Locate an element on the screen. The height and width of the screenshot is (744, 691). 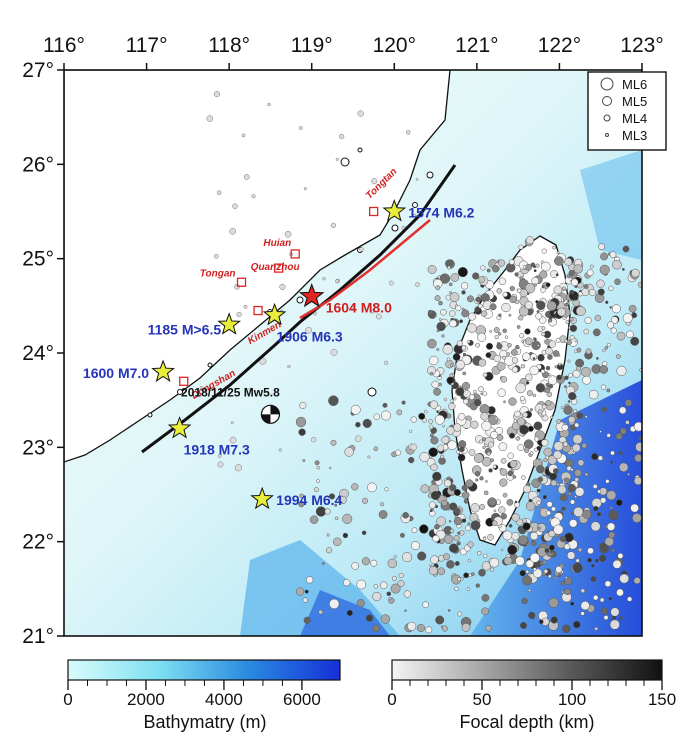
lat-tick-label: 26° is located at coordinates (38, 164).